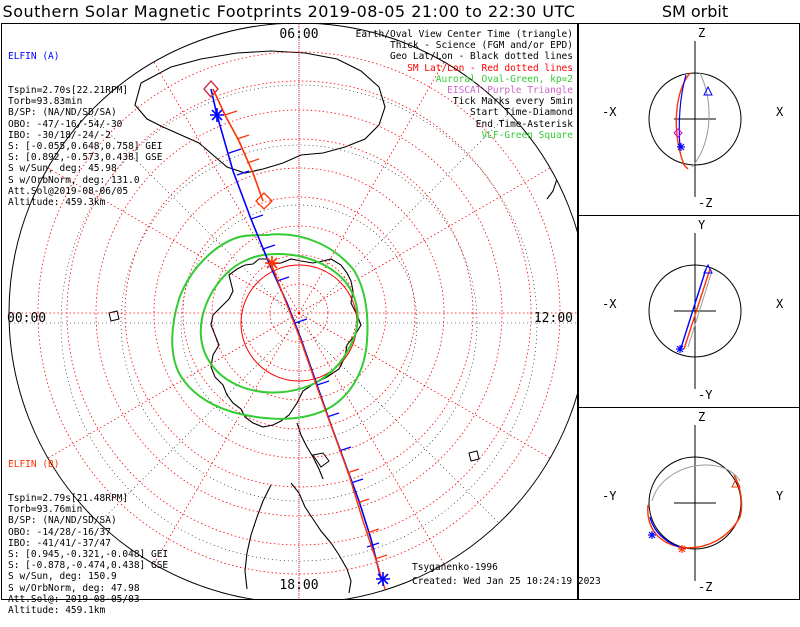  I want to click on legend-item: Auroral Oval-Green, kp=2, so click(504, 79).